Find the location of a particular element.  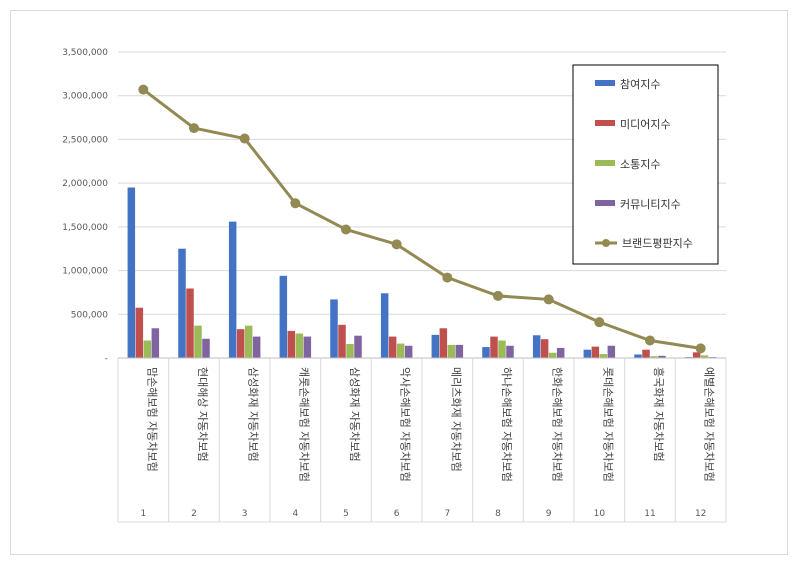

y-tick-label: - is located at coordinates (106, 359).